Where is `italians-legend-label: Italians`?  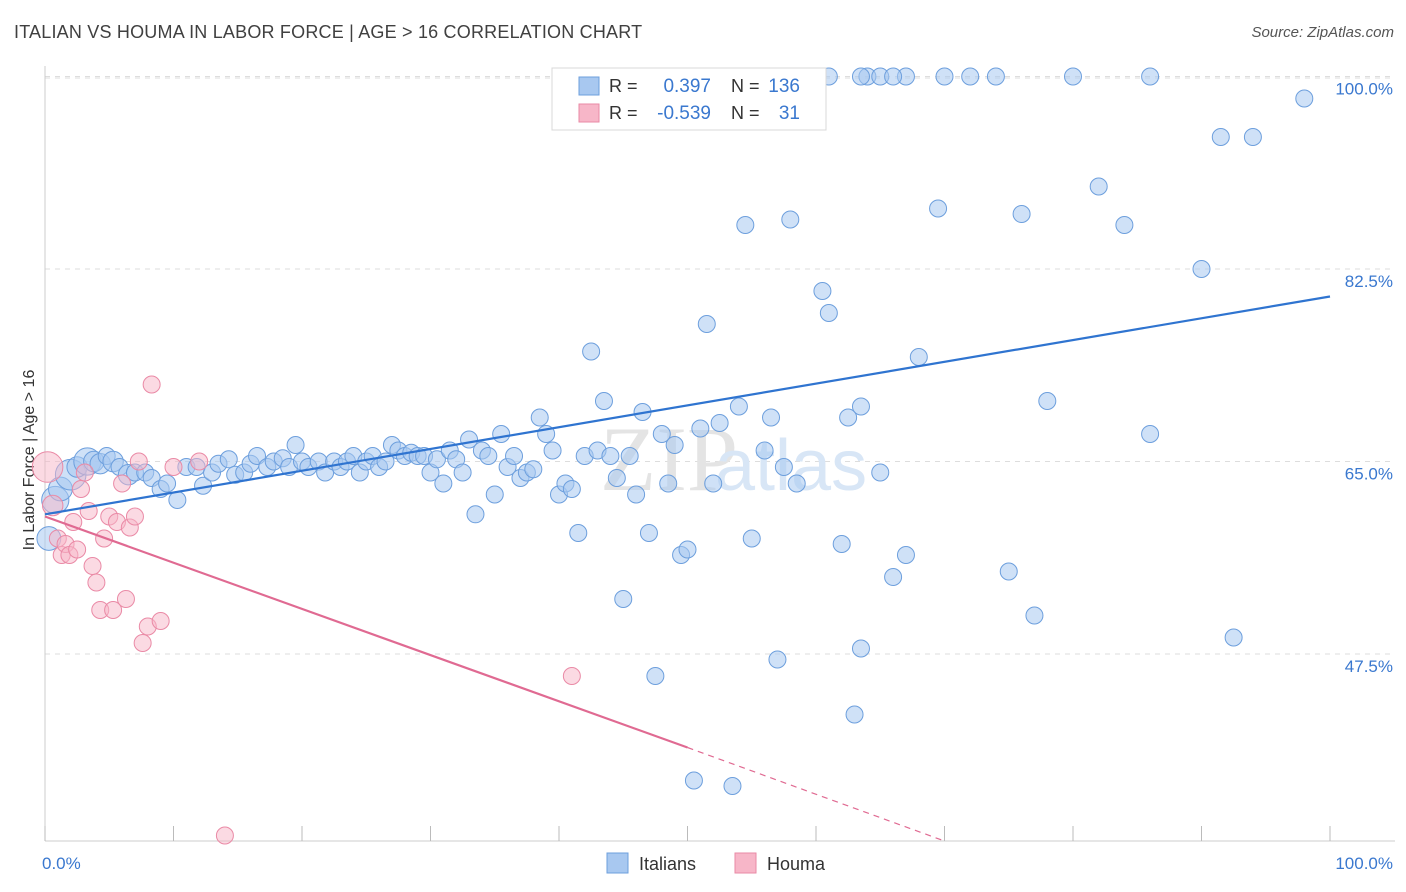
italians-legend-label: Italians is located at coordinates (667, 864).